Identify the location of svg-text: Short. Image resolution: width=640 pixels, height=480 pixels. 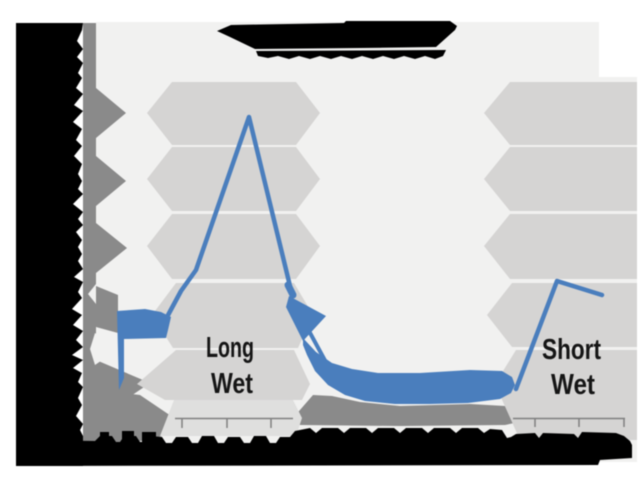
(571, 350).